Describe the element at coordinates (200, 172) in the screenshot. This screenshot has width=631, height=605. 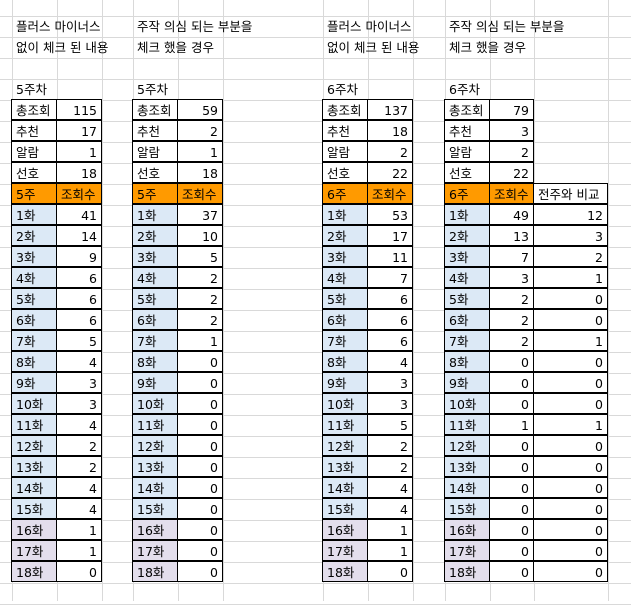
I see `stat-value: 18` at that location.